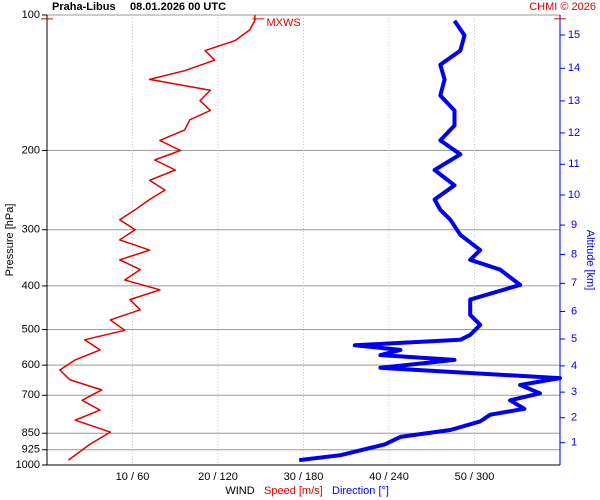  I want to click on y-axis-label: Pressure [hPa], so click(10, 240).